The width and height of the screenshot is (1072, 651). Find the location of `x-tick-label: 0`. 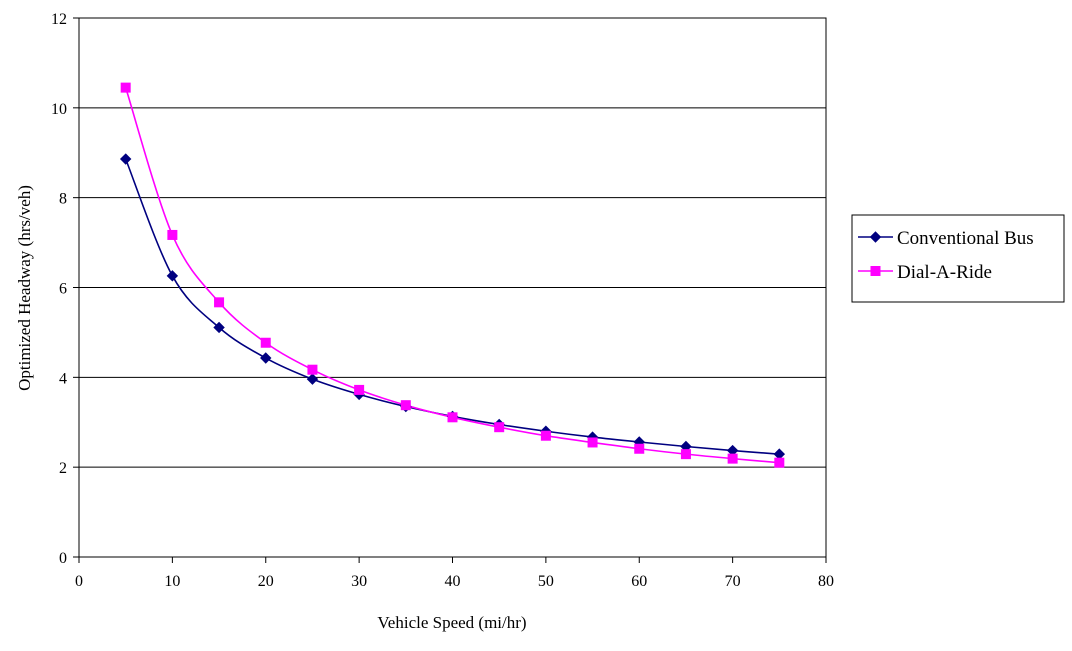

x-tick-label: 0 is located at coordinates (79, 581).